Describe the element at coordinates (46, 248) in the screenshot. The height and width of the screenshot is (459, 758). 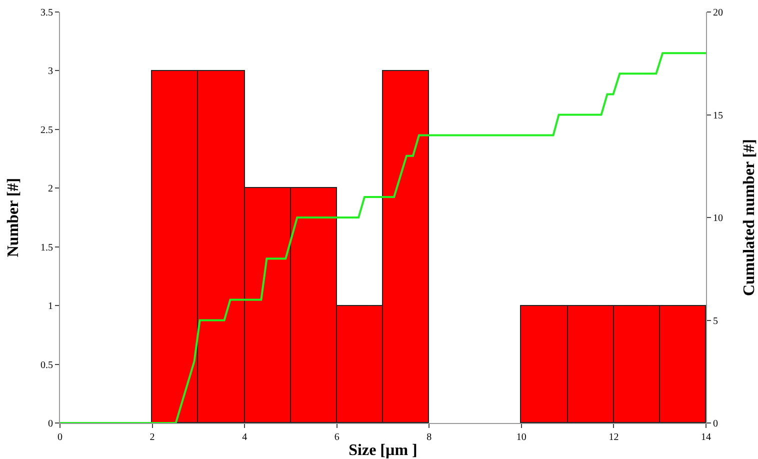
I see `y-tick-label: 1.5` at that location.